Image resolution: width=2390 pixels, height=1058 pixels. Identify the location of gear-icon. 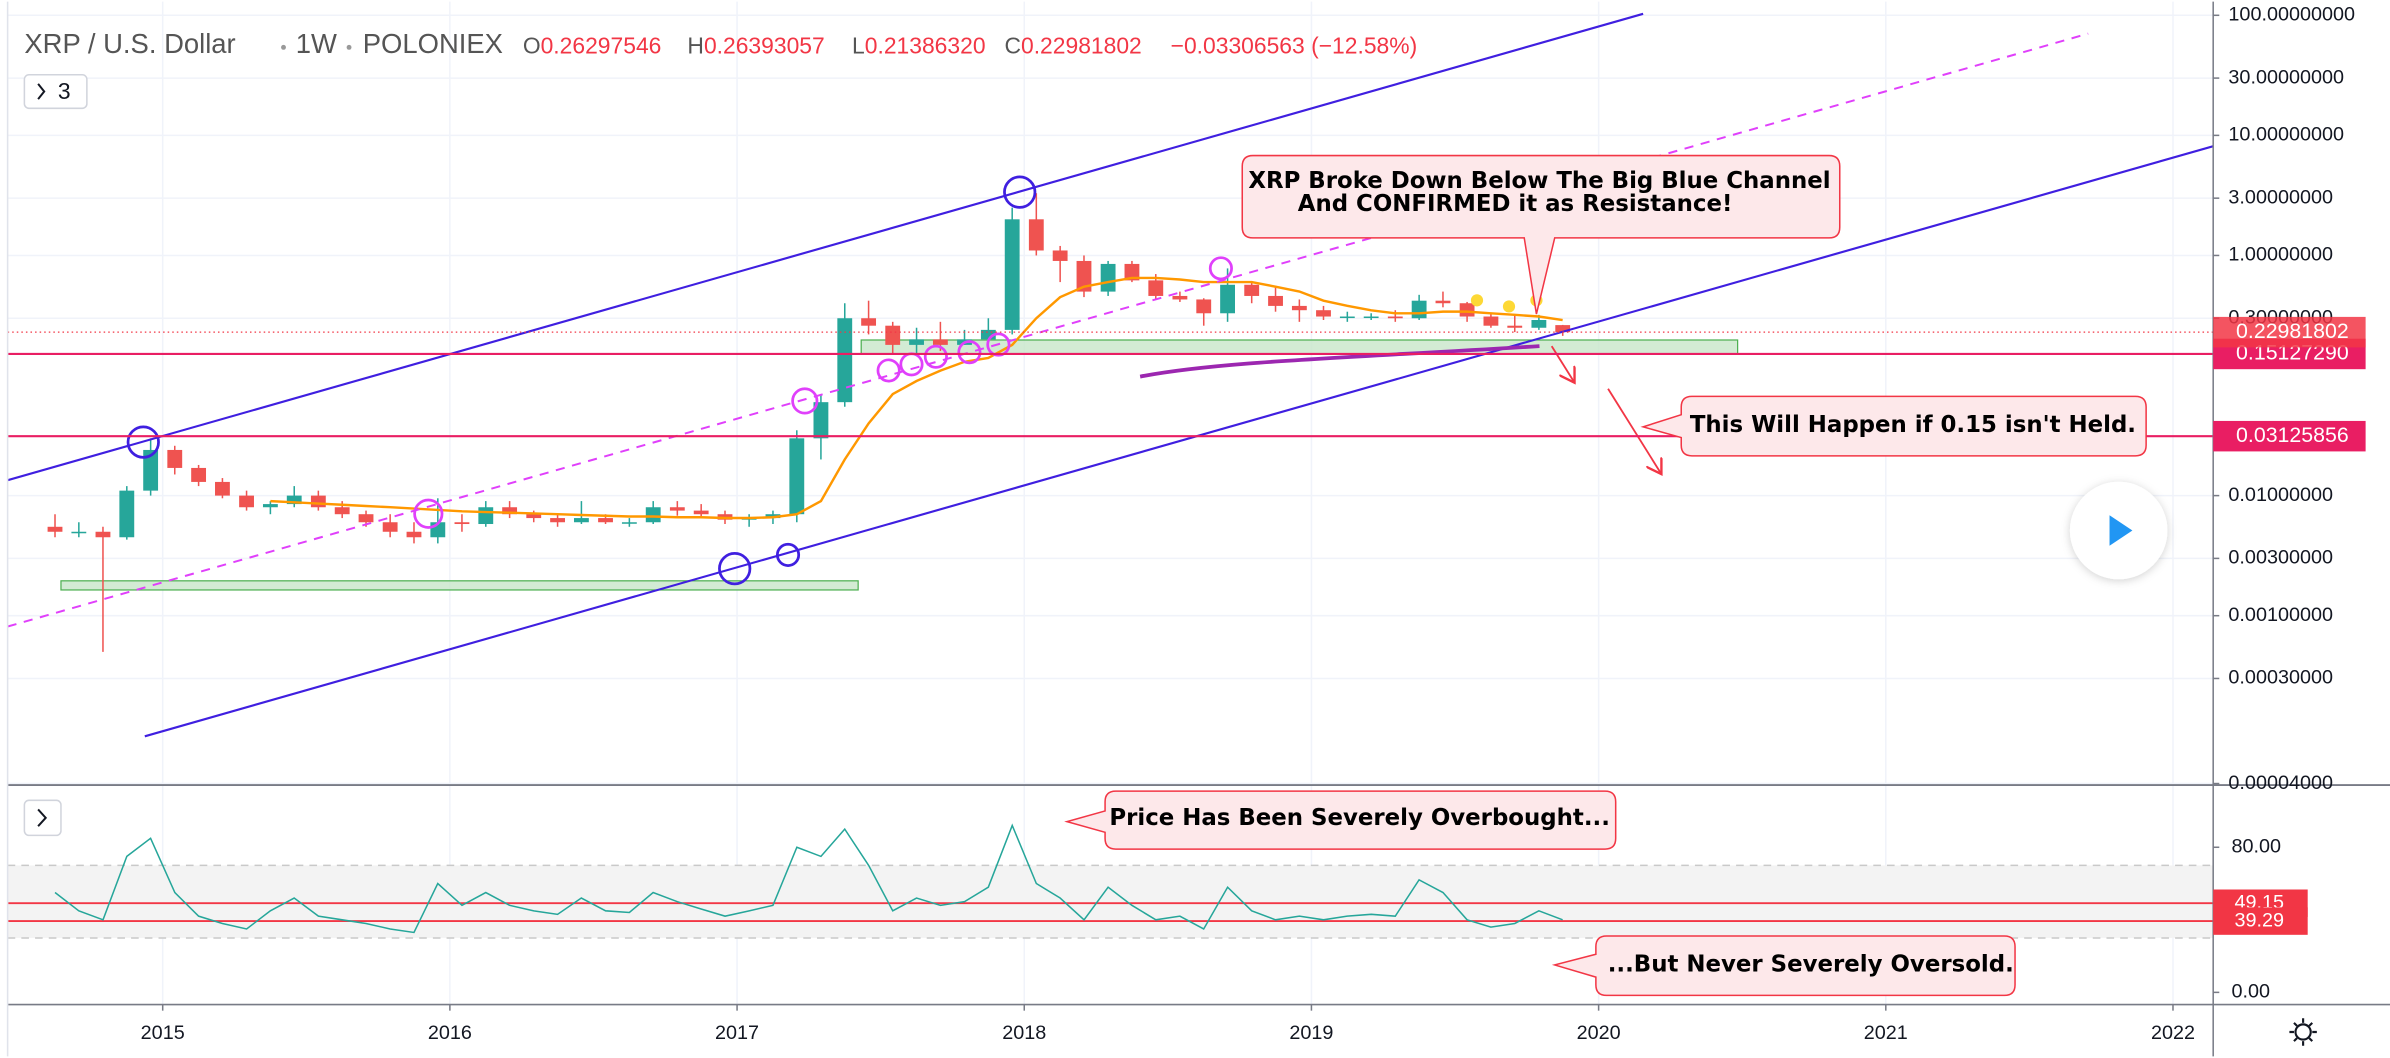
(2303, 1032).